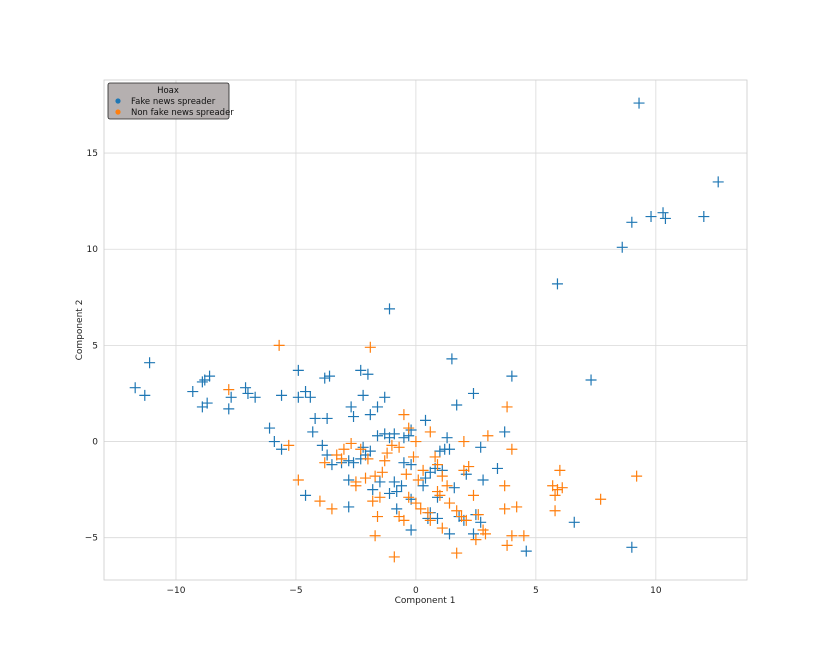  What do you see at coordinates (182, 113) in the screenshot?
I see `legend-entry-nonfake: Non fake news spreader` at bounding box center [182, 113].